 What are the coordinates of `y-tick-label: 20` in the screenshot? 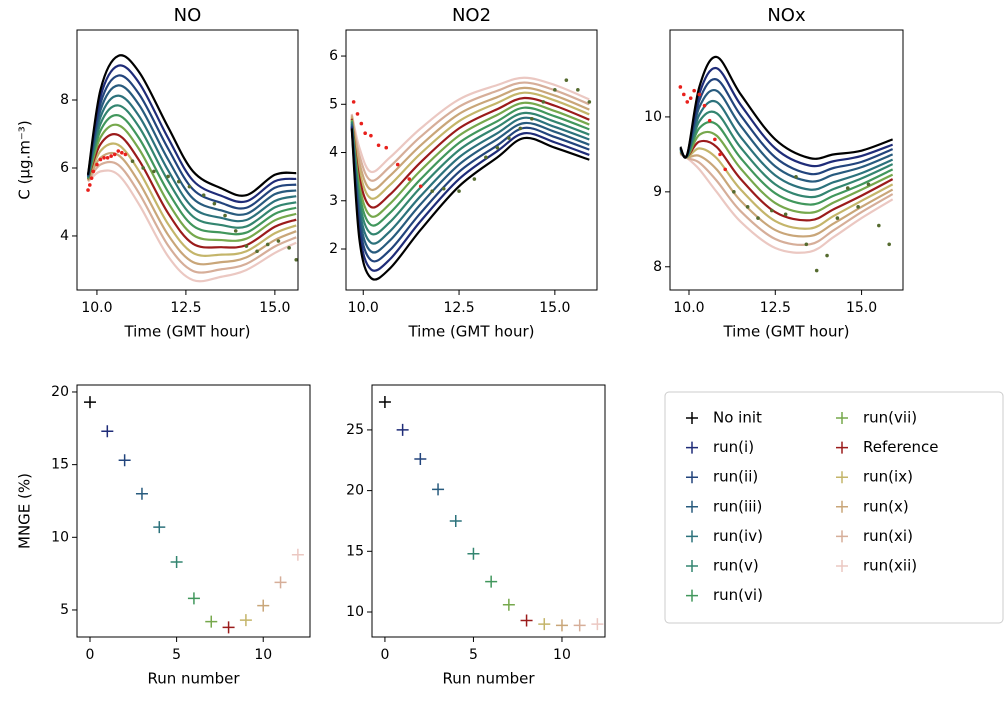 It's located at (355, 491).